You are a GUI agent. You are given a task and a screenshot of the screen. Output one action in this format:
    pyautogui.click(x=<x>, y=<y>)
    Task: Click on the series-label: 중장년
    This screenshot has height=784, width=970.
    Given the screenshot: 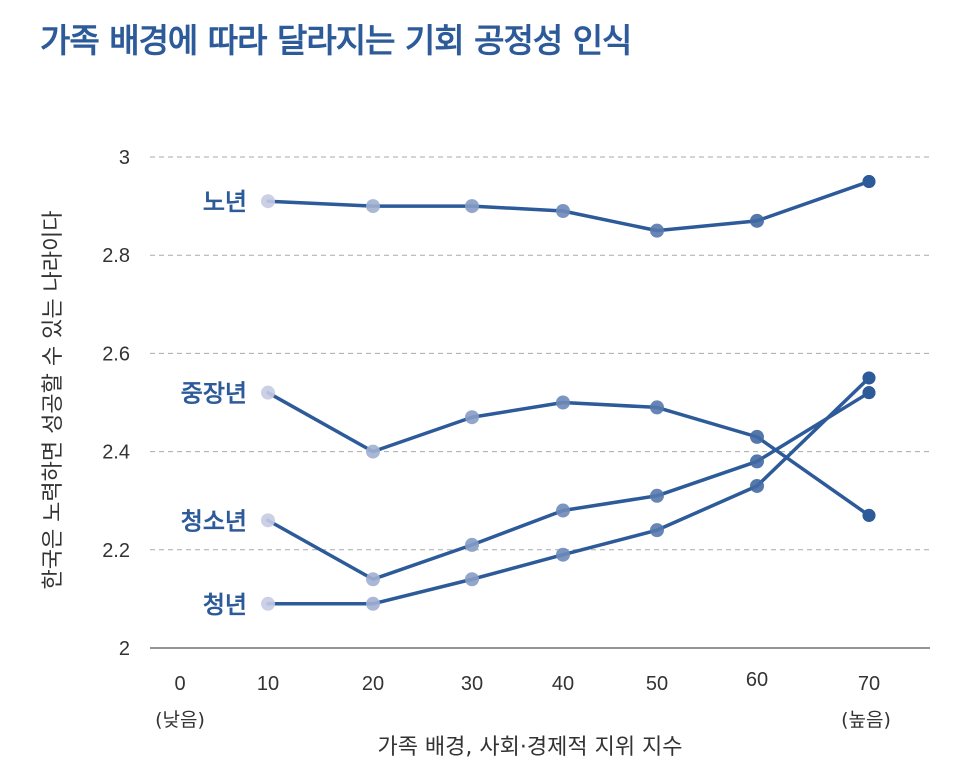 What is the action you would take?
    pyautogui.click(x=214, y=394)
    